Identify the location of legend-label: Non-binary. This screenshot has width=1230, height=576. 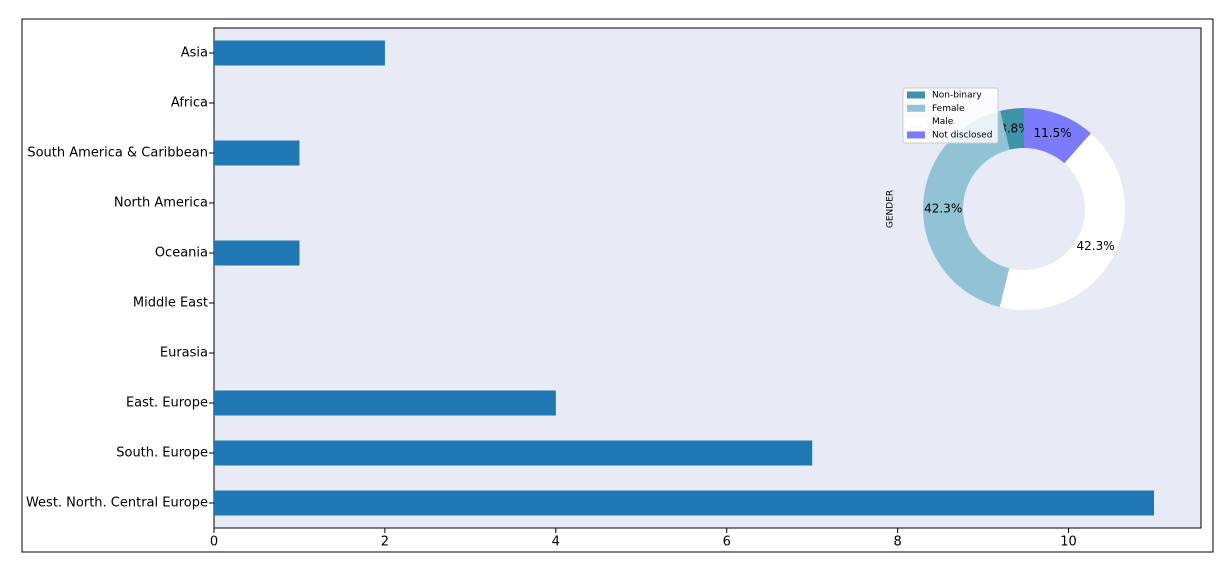
(957, 96).